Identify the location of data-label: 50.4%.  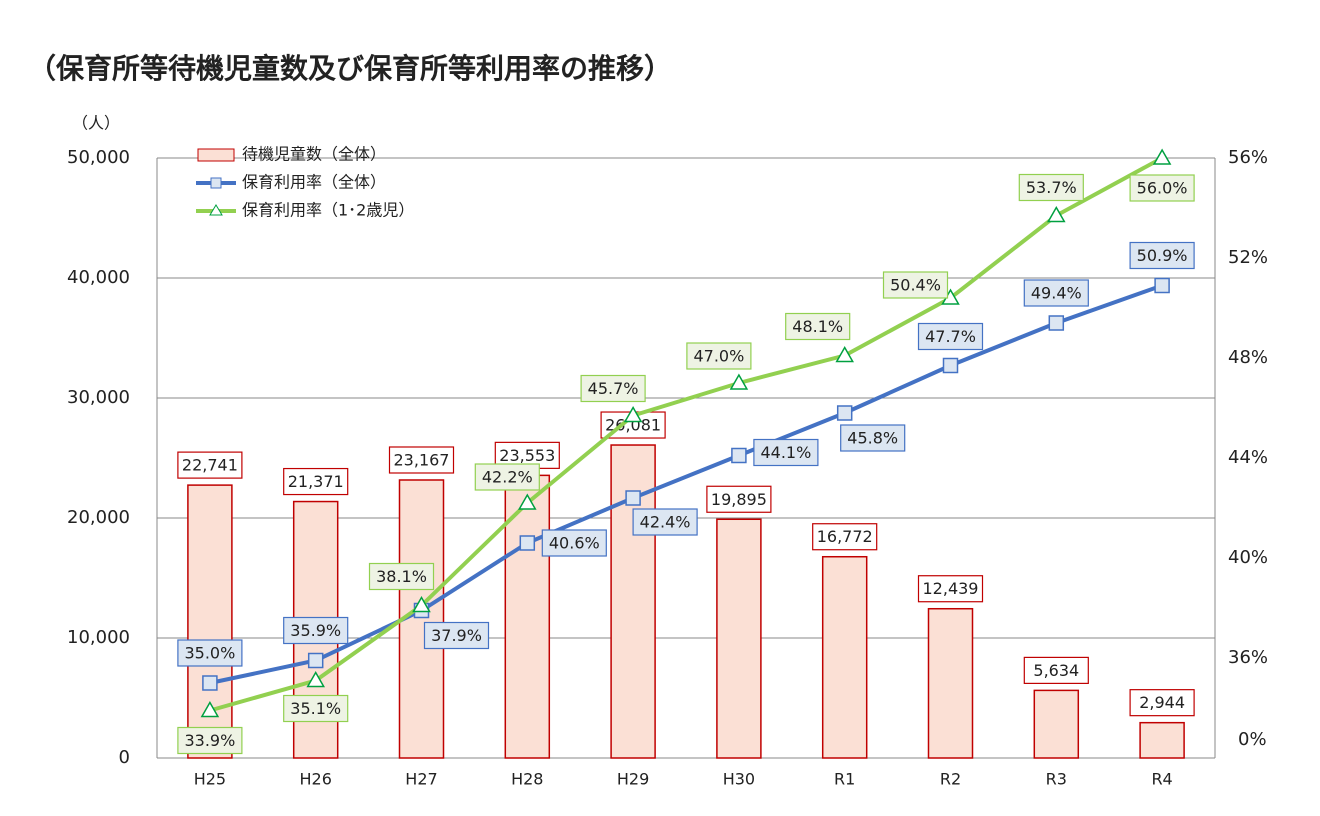
(915, 285).